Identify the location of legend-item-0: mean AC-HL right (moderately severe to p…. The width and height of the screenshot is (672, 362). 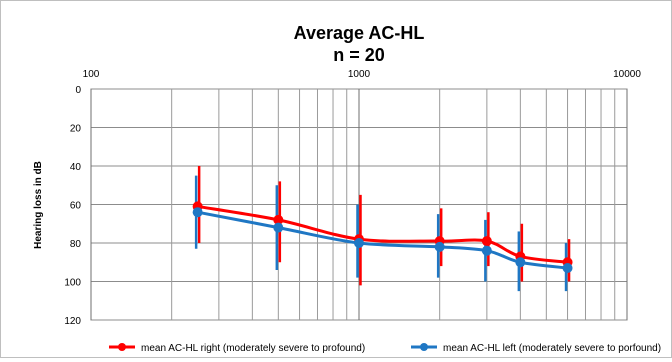
(237, 348).